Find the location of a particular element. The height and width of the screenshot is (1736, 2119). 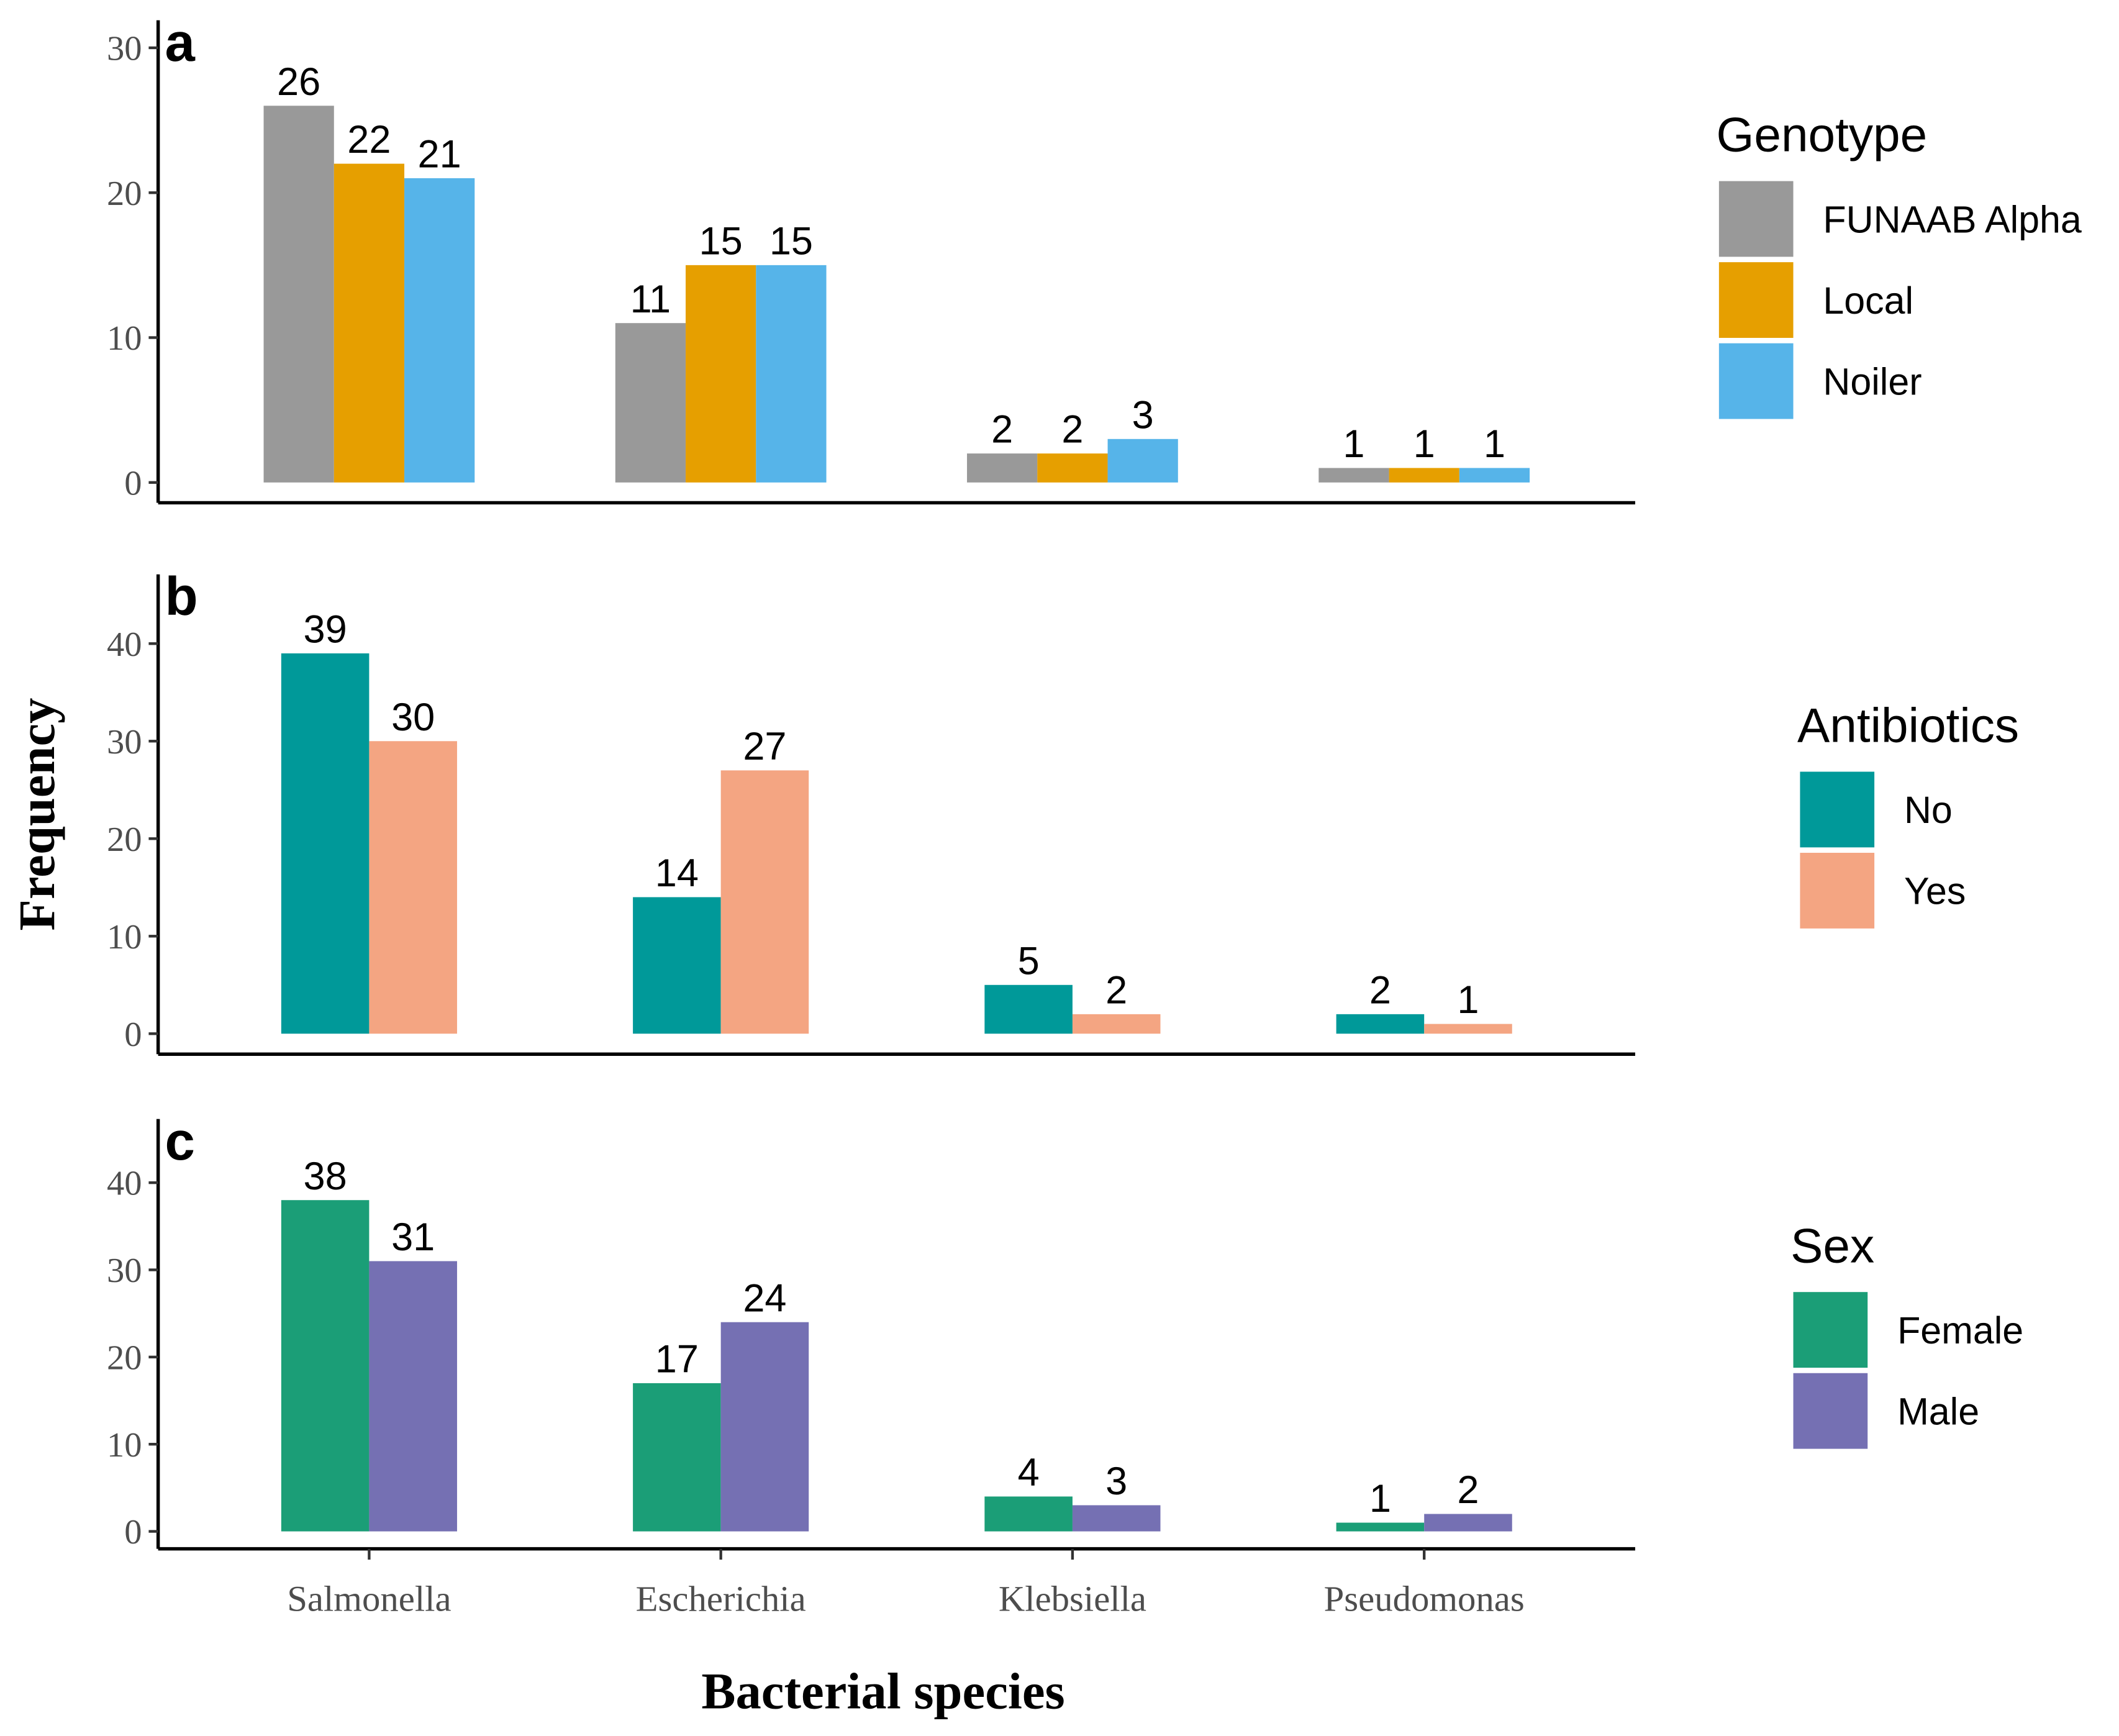

x-tick-label: Salmonella is located at coordinates (369, 1599).